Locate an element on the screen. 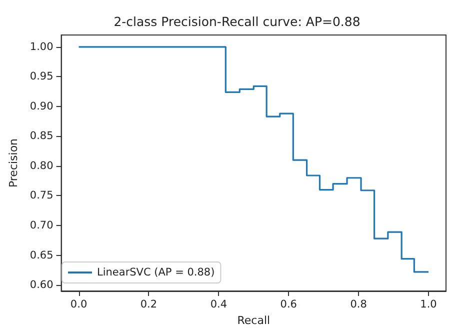 This screenshot has width=474, height=333. y-tick-label: 0.95 is located at coordinates (42, 76).